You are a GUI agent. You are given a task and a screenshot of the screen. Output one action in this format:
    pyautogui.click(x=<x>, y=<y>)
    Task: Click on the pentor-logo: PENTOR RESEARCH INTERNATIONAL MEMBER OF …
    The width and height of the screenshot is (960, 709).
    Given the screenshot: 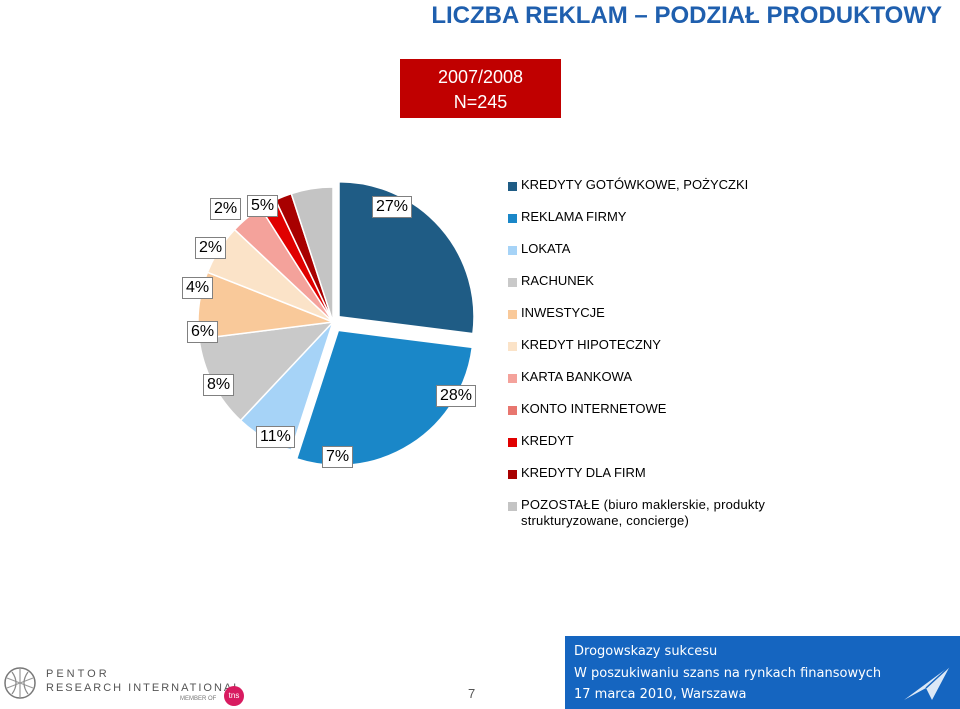 What is the action you would take?
    pyautogui.click(x=125, y=684)
    